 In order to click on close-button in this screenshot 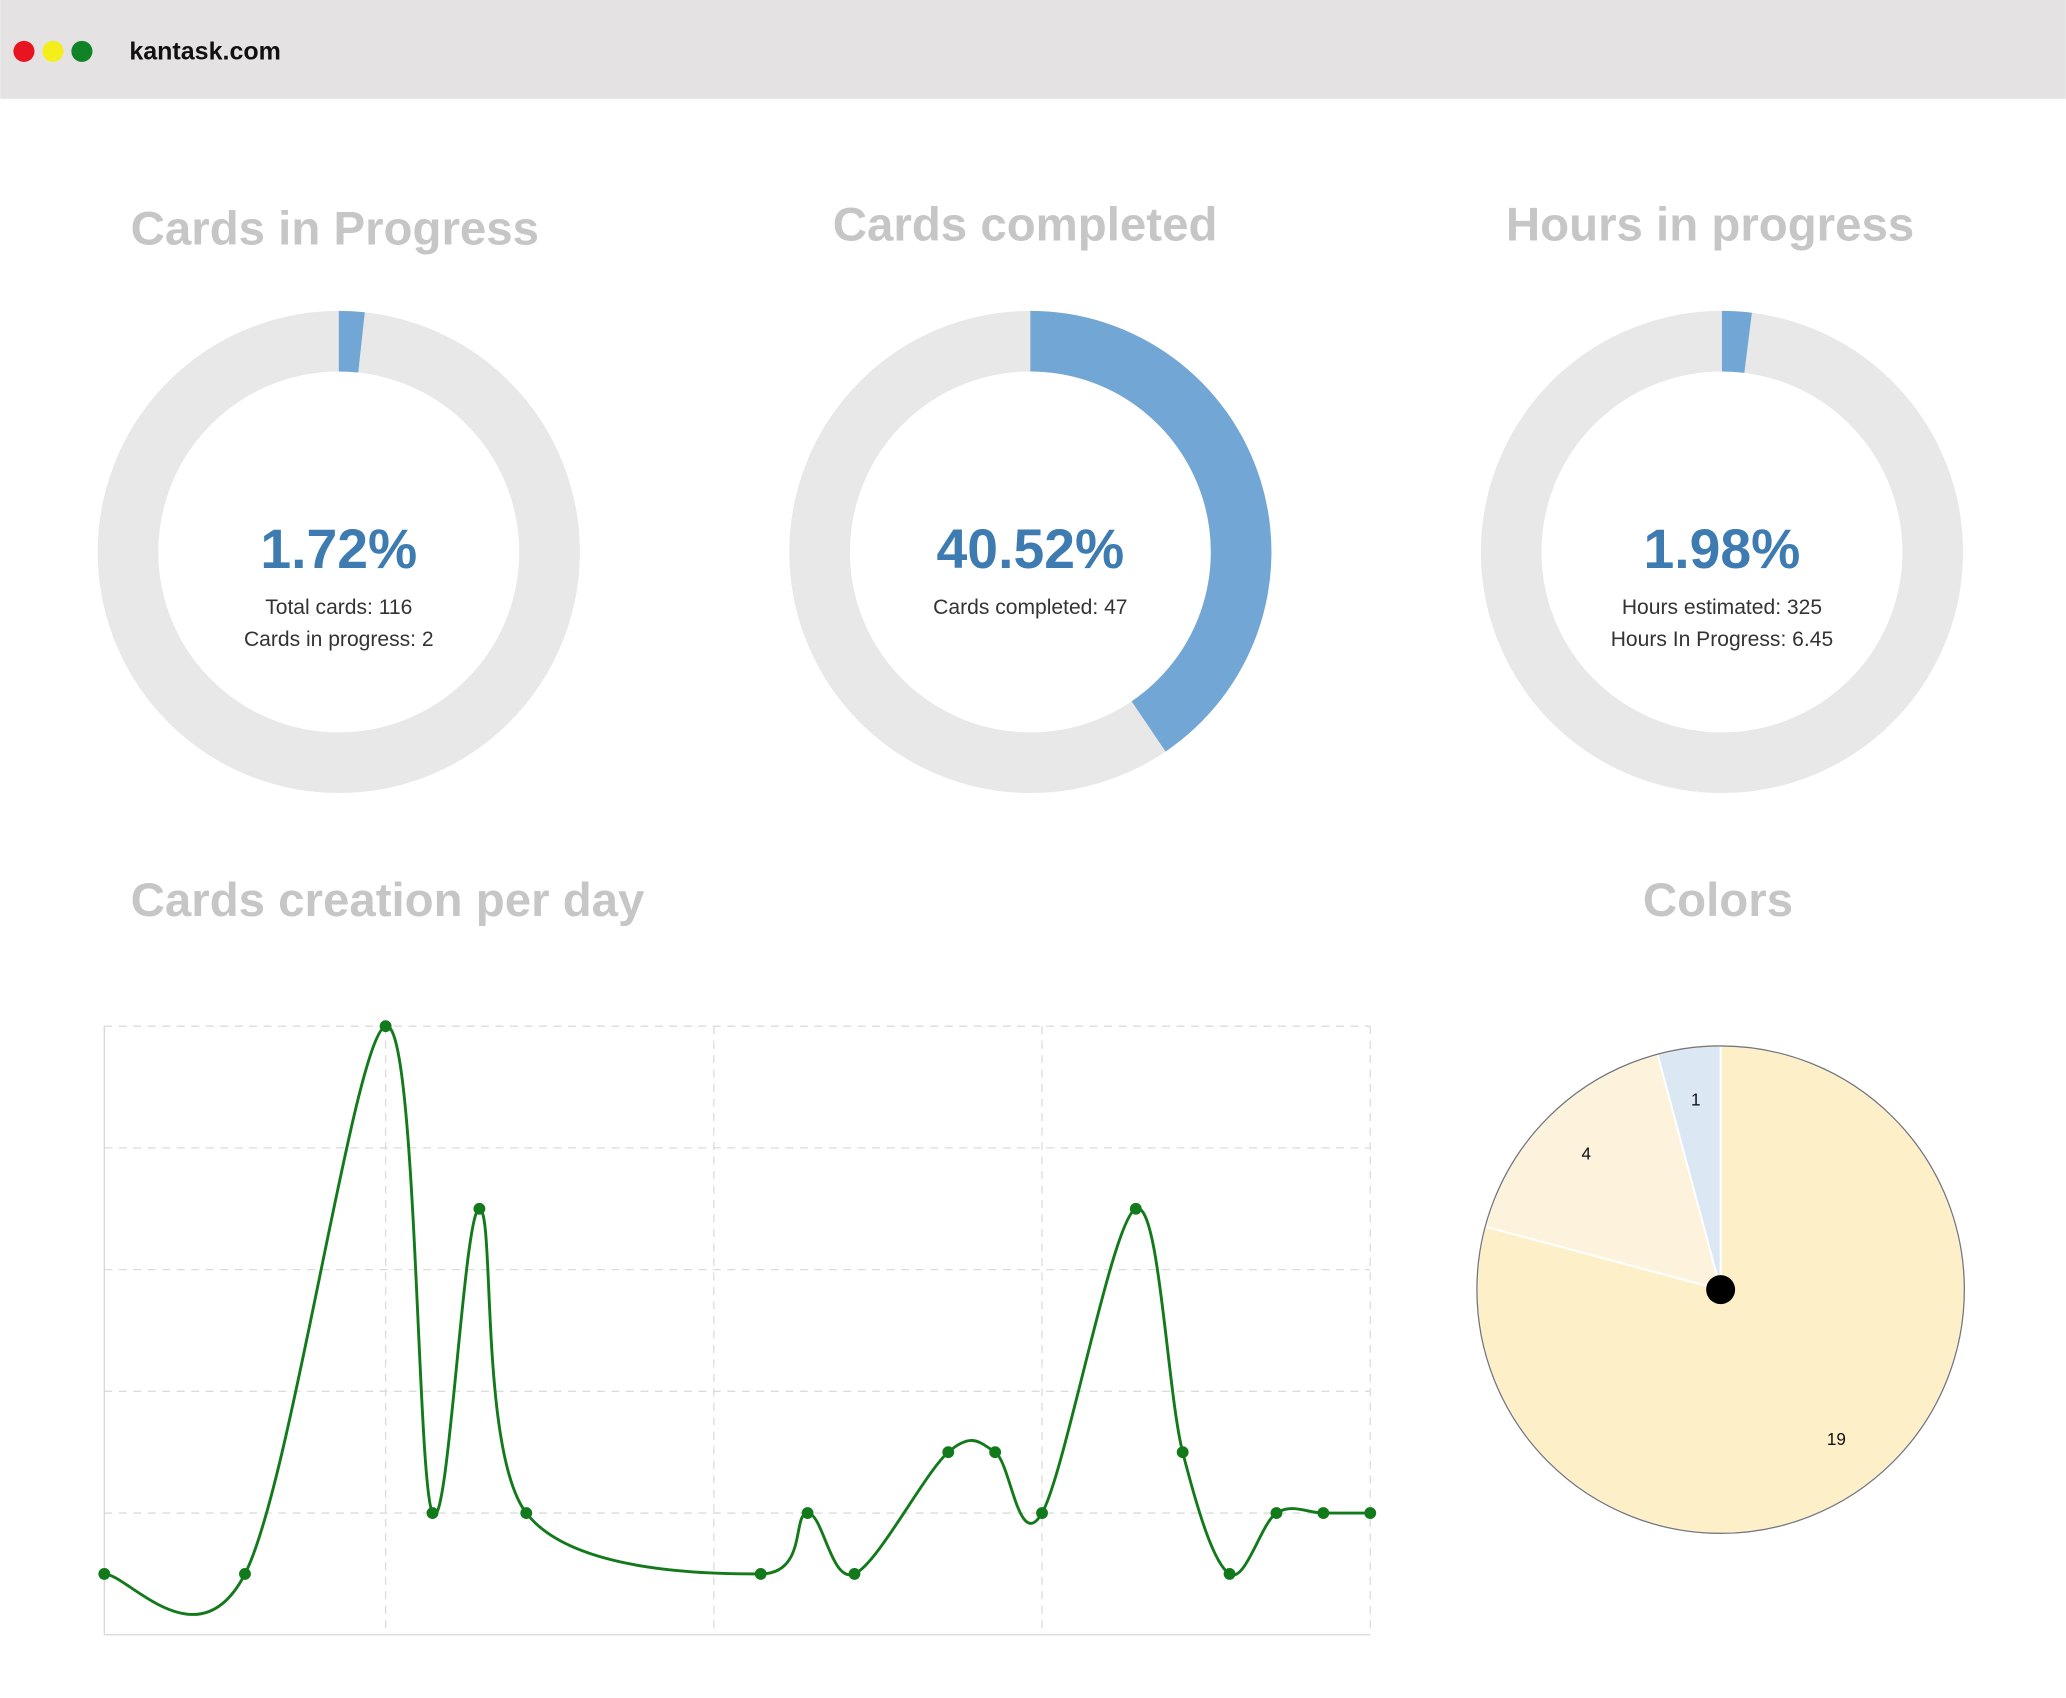, I will do `click(24, 51)`.